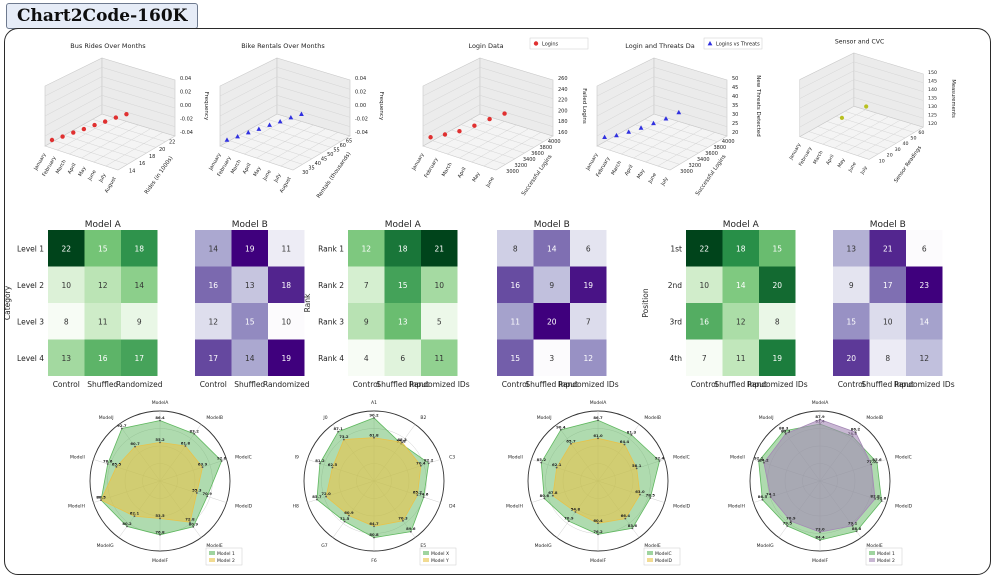 The image size is (997, 579). I want to click on y-tick-label: 40, so click(318, 164).